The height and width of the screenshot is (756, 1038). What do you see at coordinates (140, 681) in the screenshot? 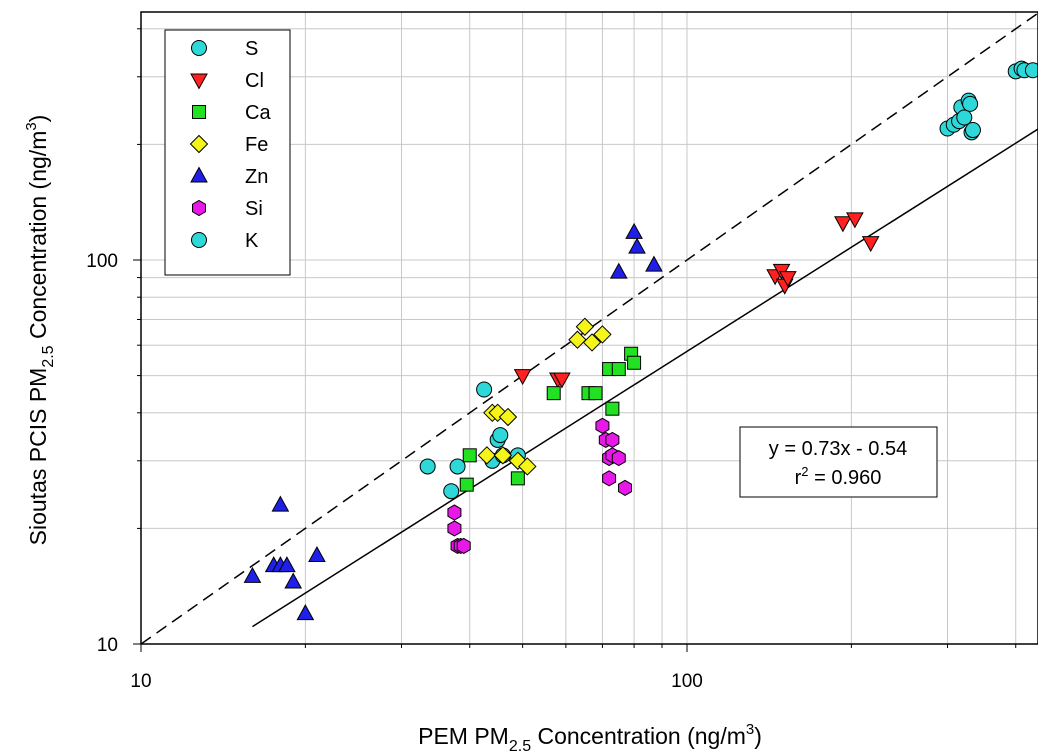
I see `x-tick-label-10: 10` at bounding box center [140, 681].